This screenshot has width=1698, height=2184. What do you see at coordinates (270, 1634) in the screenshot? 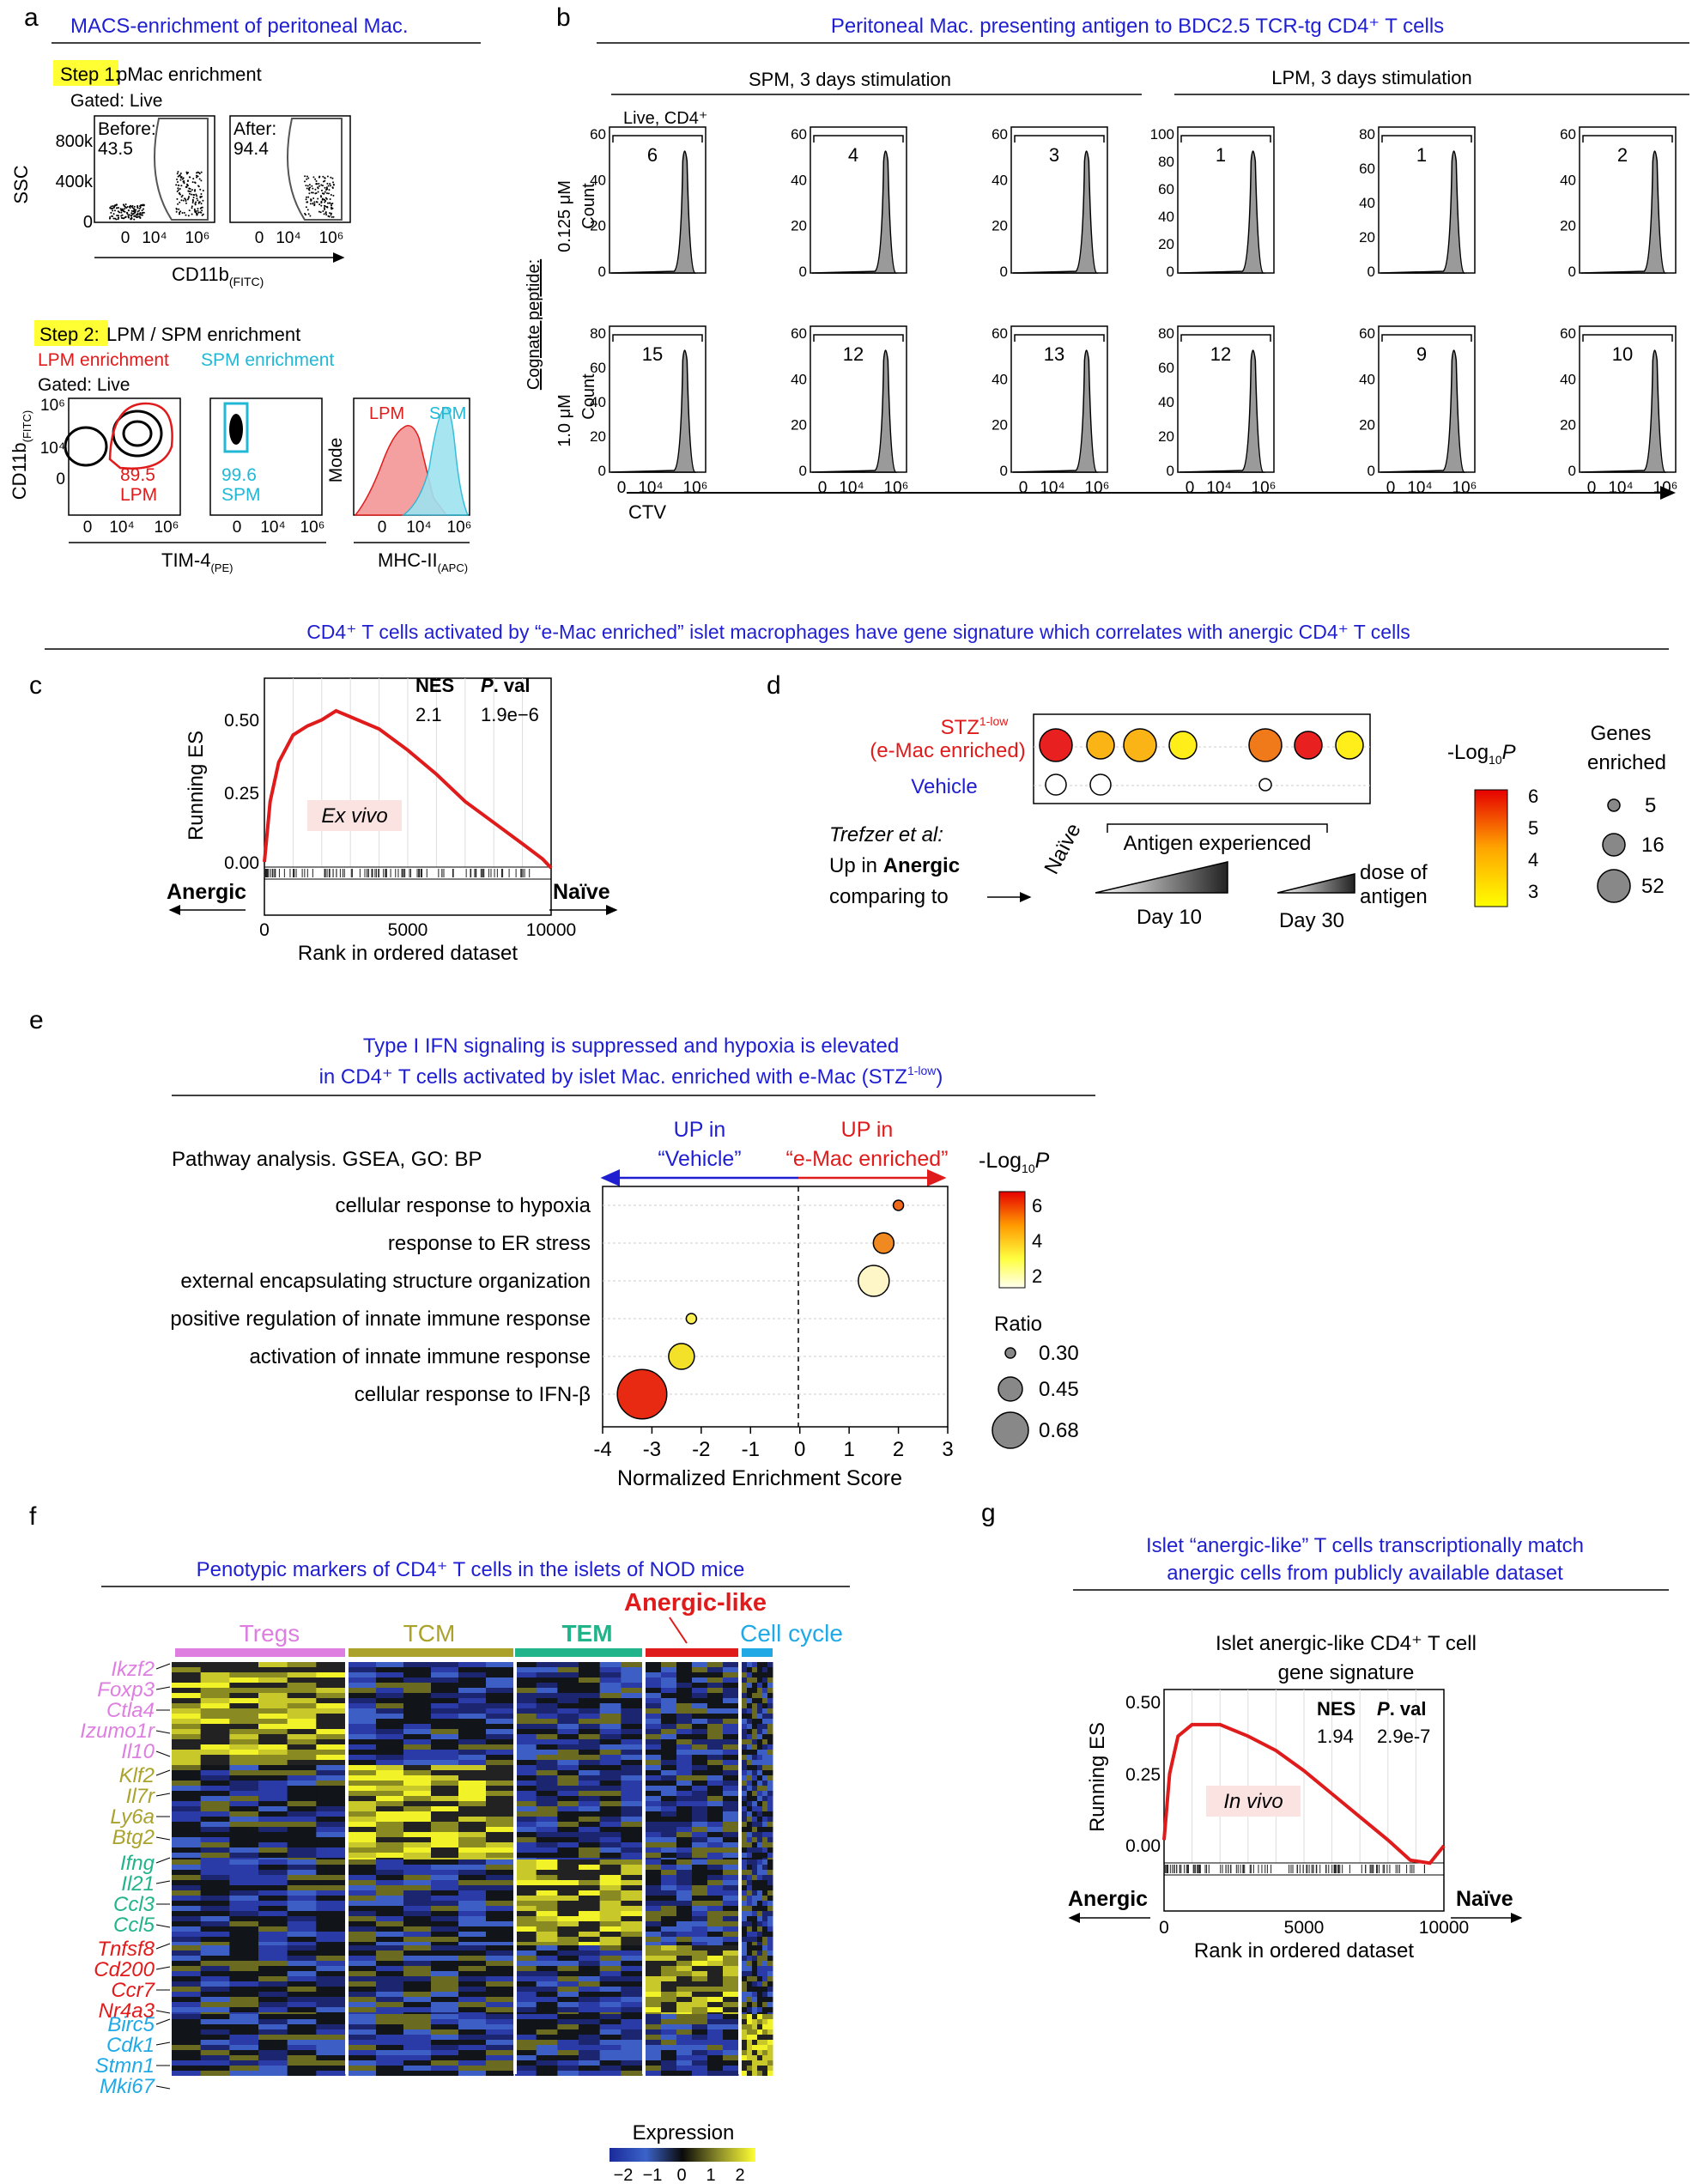
I see `f-group-tregs: Tregs` at bounding box center [270, 1634].